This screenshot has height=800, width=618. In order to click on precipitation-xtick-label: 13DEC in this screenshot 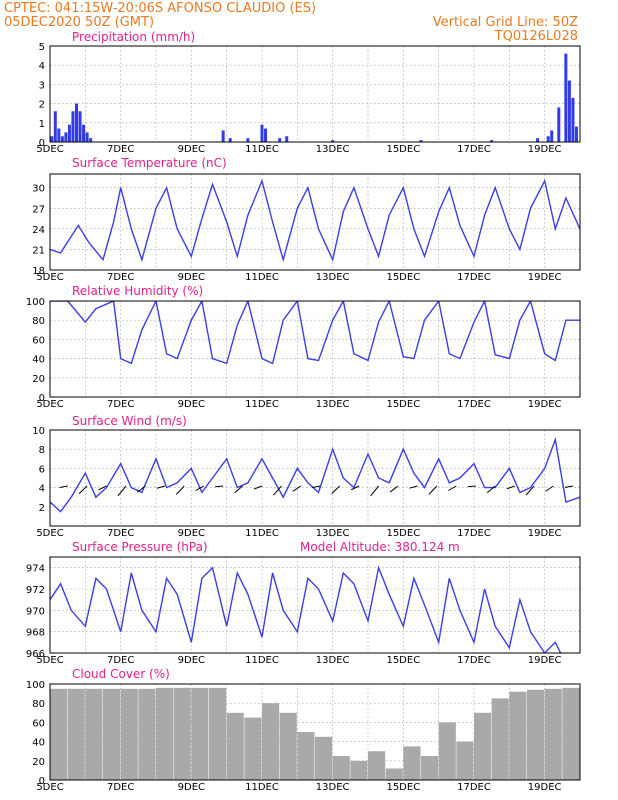, I will do `click(333, 149)`.